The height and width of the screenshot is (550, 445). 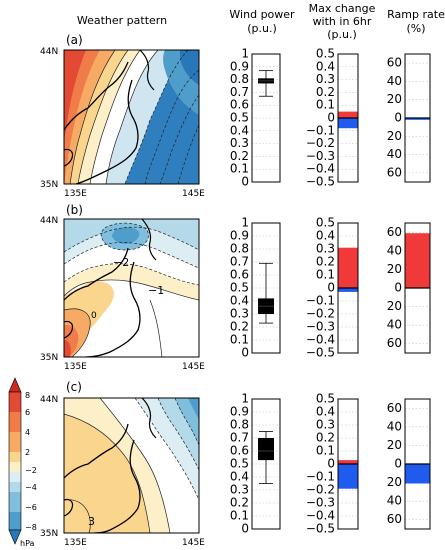 What do you see at coordinates (239, 275) in the screenshot?
I see `wind-tick-b: 0.6` at bounding box center [239, 275].